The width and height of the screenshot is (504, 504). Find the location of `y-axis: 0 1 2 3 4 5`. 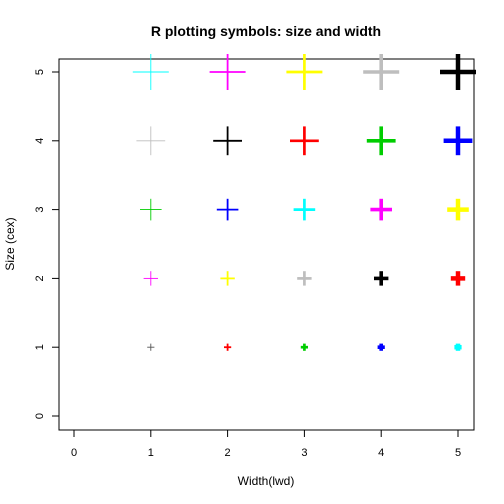

y-axis: 0 1 2 3 4 5 is located at coordinates (47, 244).